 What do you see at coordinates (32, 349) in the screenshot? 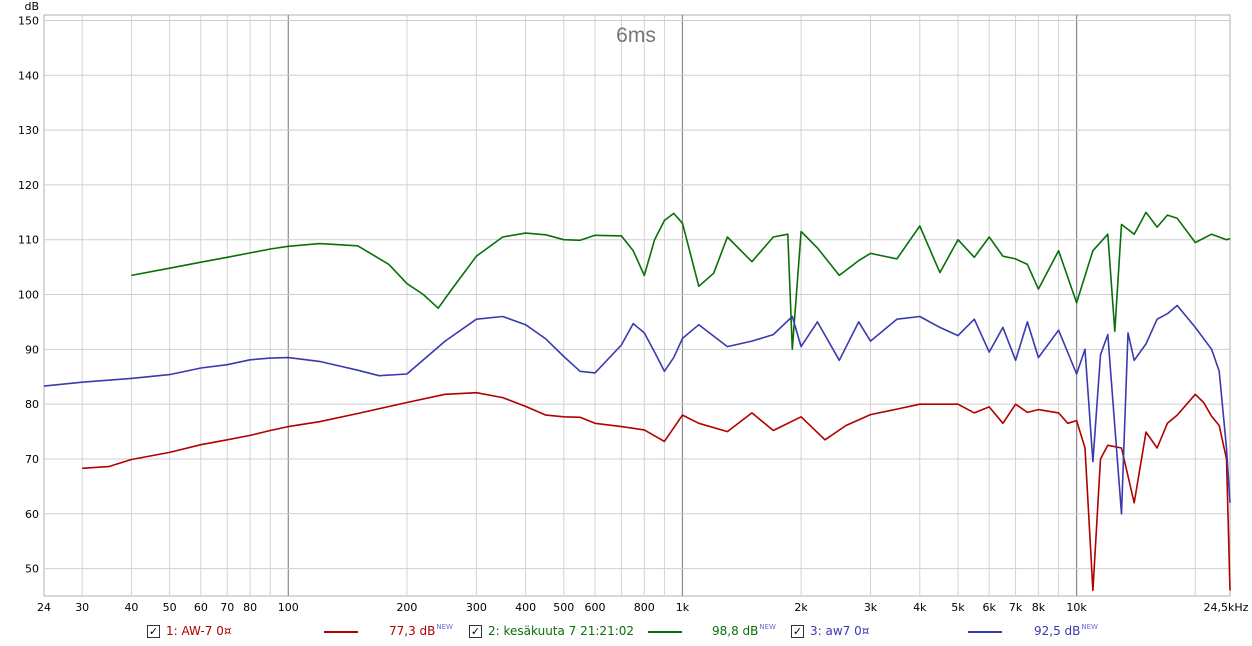
I see `y-tick-label: 90` at bounding box center [32, 349].